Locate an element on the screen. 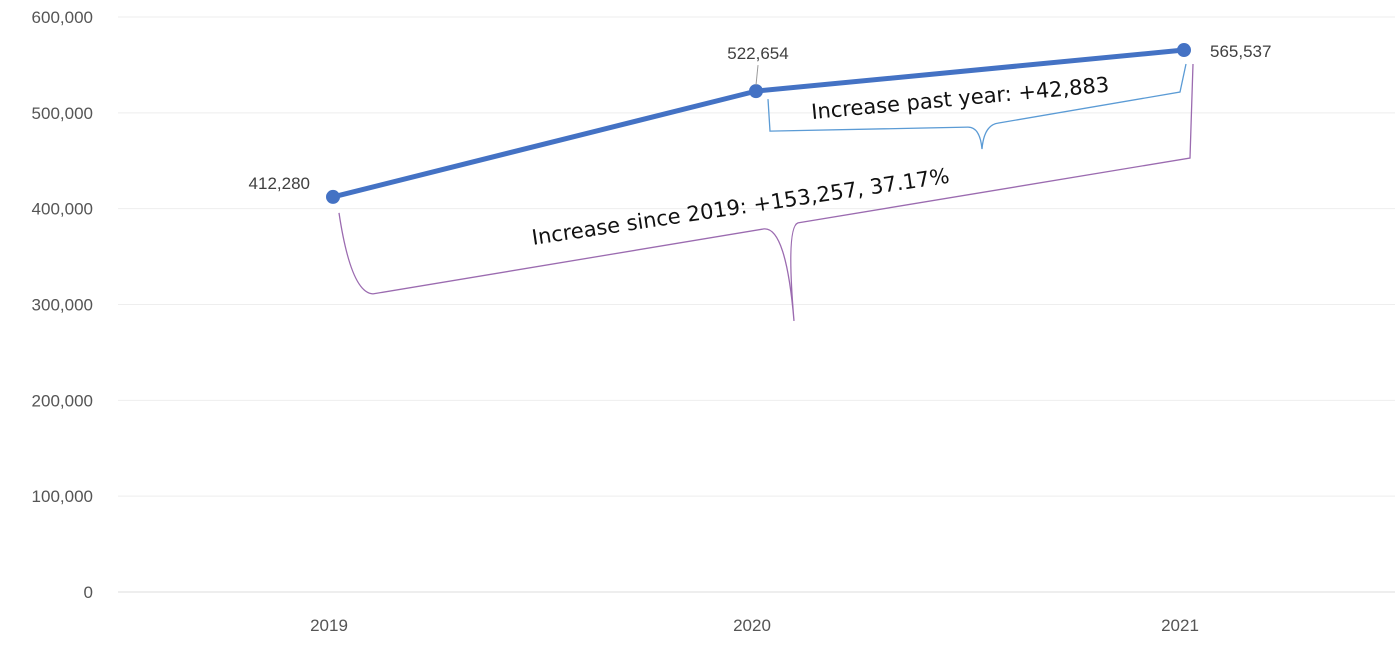 The width and height of the screenshot is (1395, 654). x-tick-label: 2020 is located at coordinates (752, 625).